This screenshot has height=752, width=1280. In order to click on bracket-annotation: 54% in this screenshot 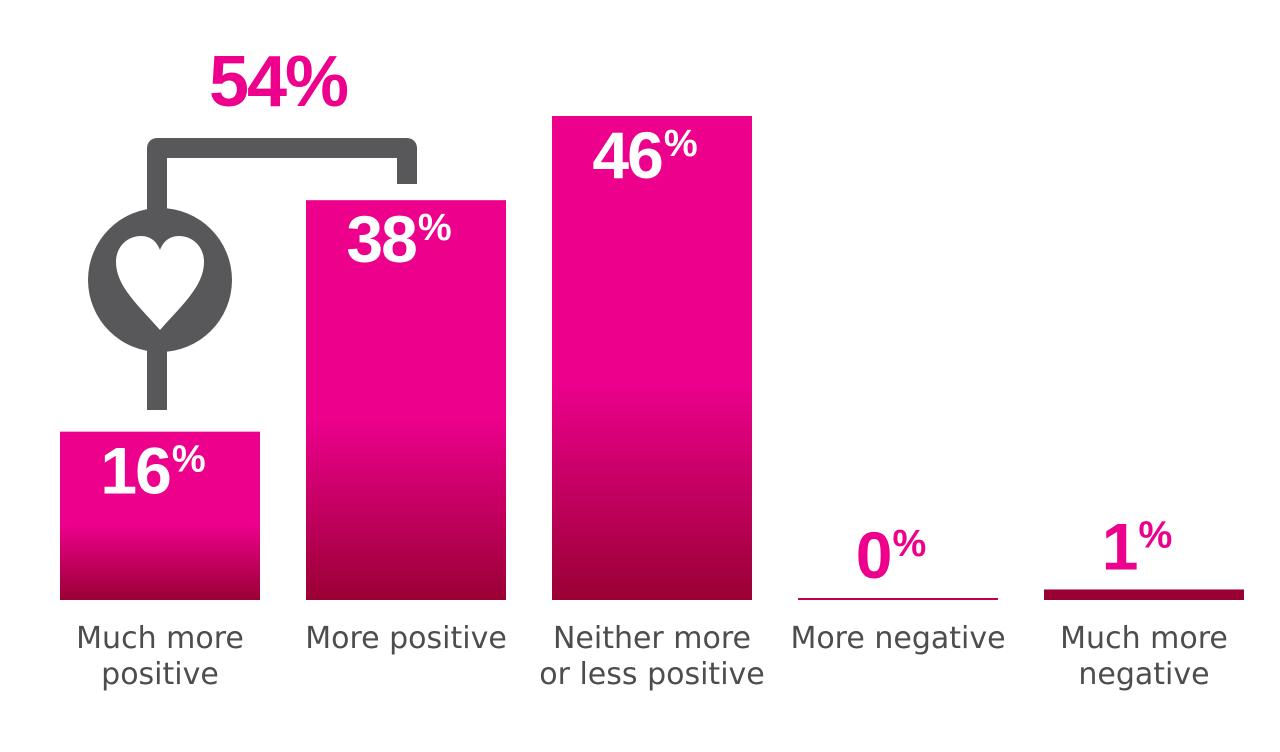, I will do `click(252, 226)`.